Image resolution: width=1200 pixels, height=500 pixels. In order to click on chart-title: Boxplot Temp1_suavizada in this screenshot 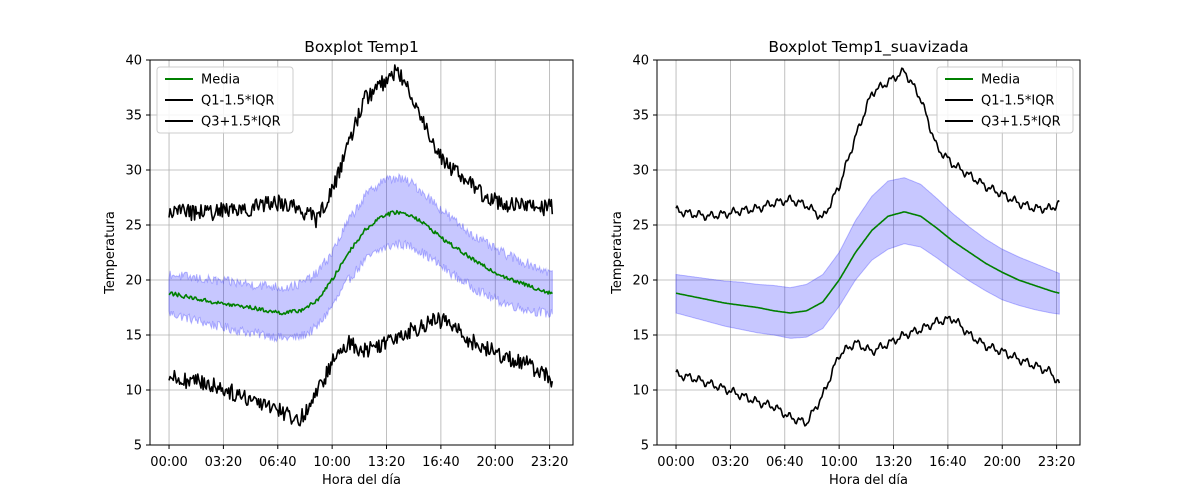, I will do `click(868, 47)`.